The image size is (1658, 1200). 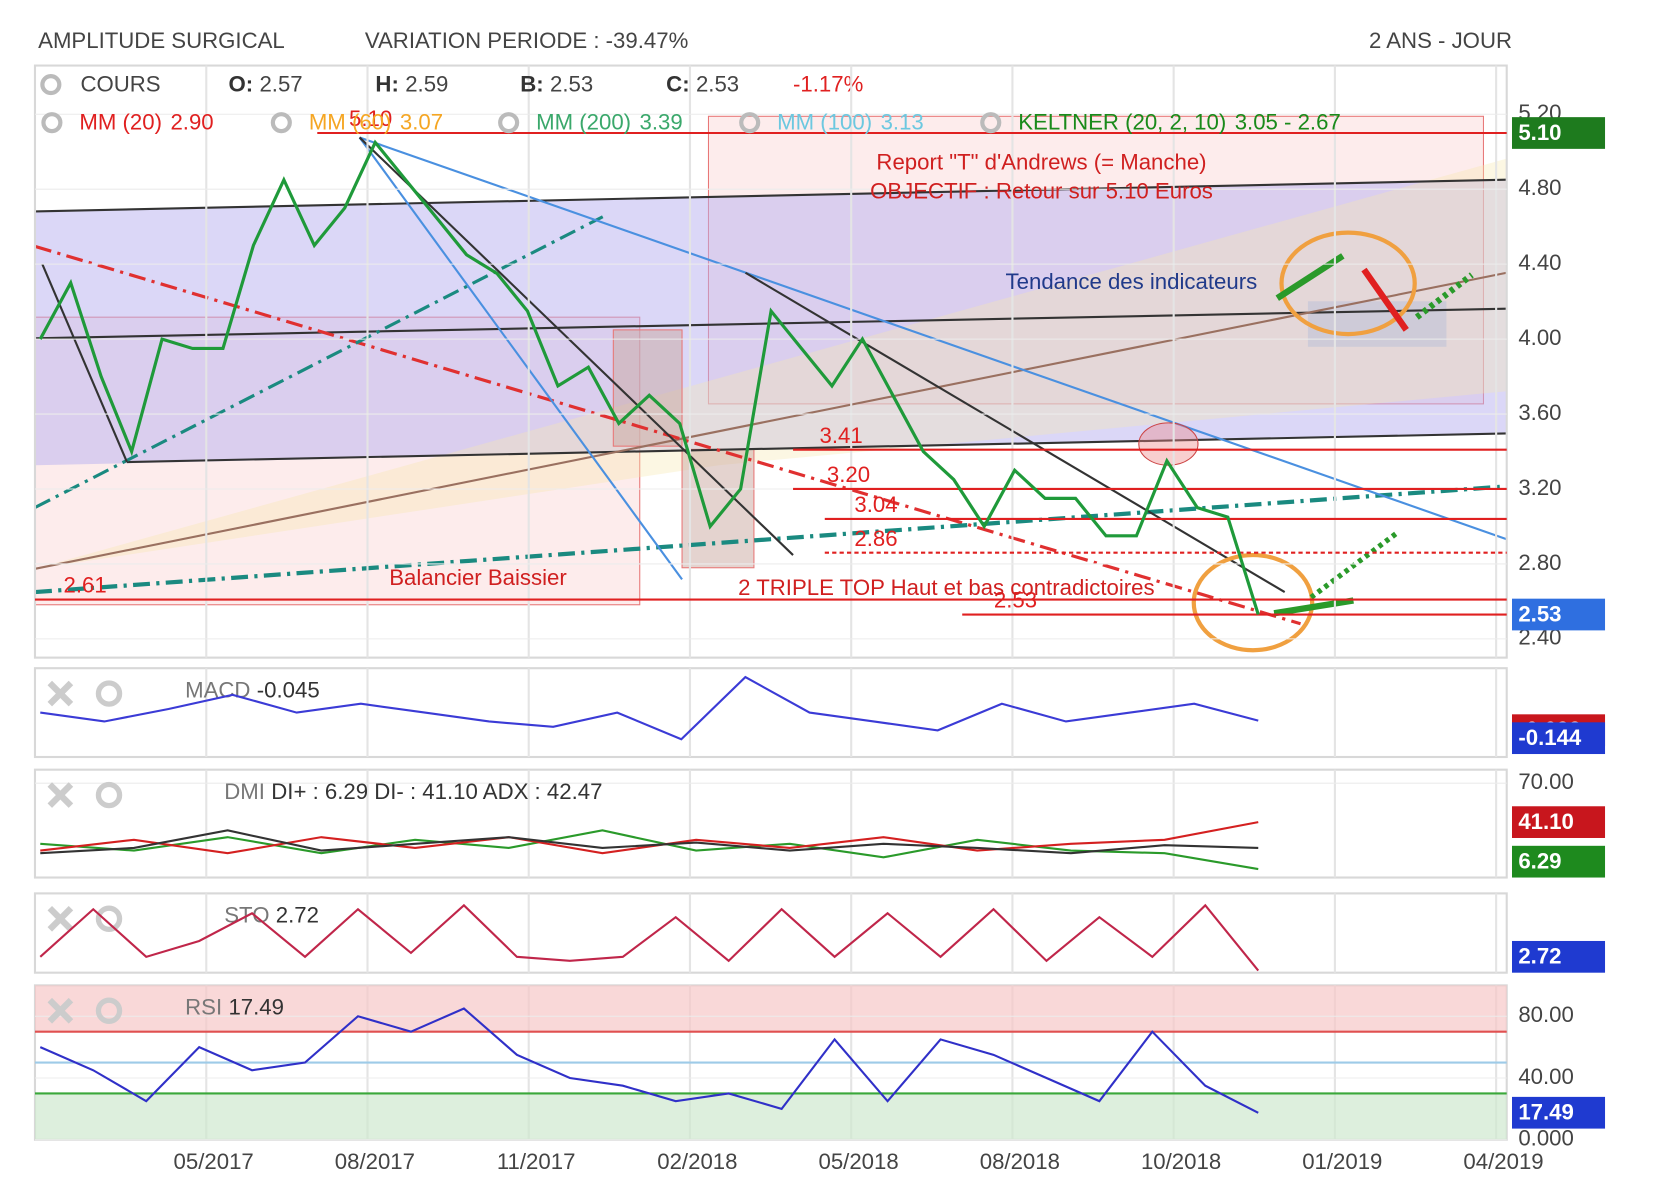 I want to click on annotation: Report "T" d'Andrews (= Manche), so click(x=1041, y=162).